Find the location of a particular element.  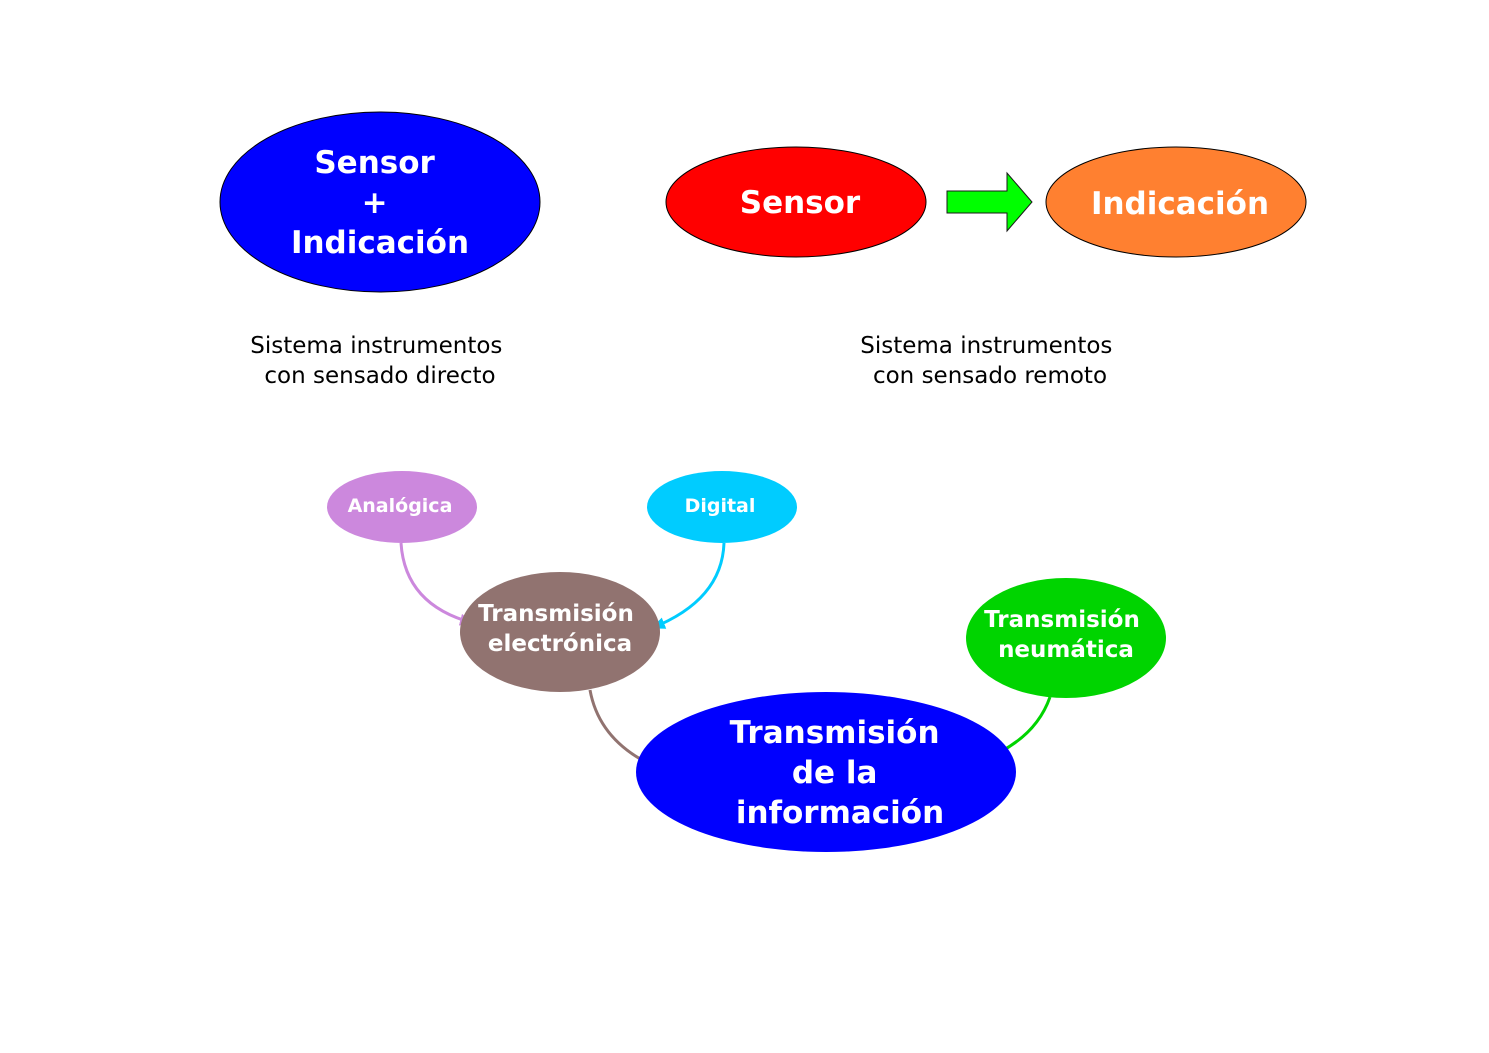

analogica-to-electronica-connector is located at coordinates (436, 584).